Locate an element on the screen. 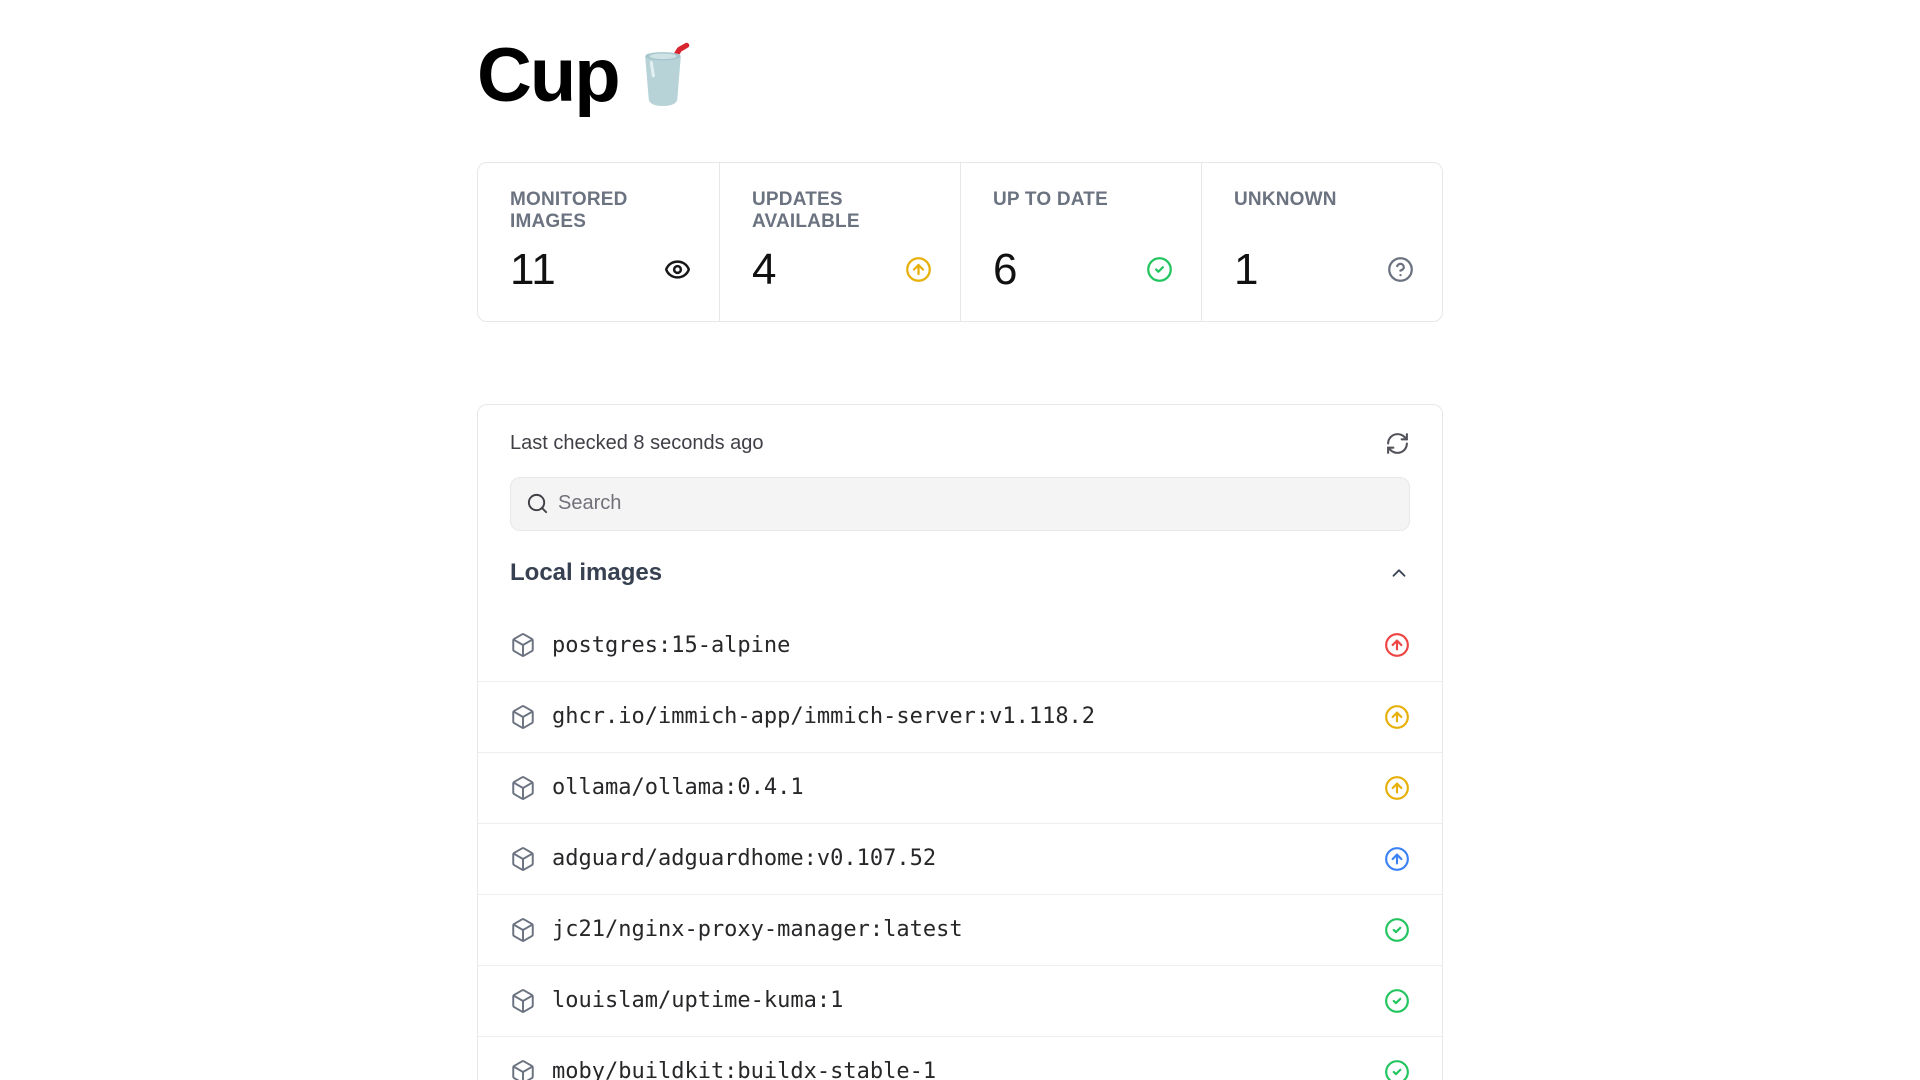  page-header: Cup is located at coordinates (960, 76).